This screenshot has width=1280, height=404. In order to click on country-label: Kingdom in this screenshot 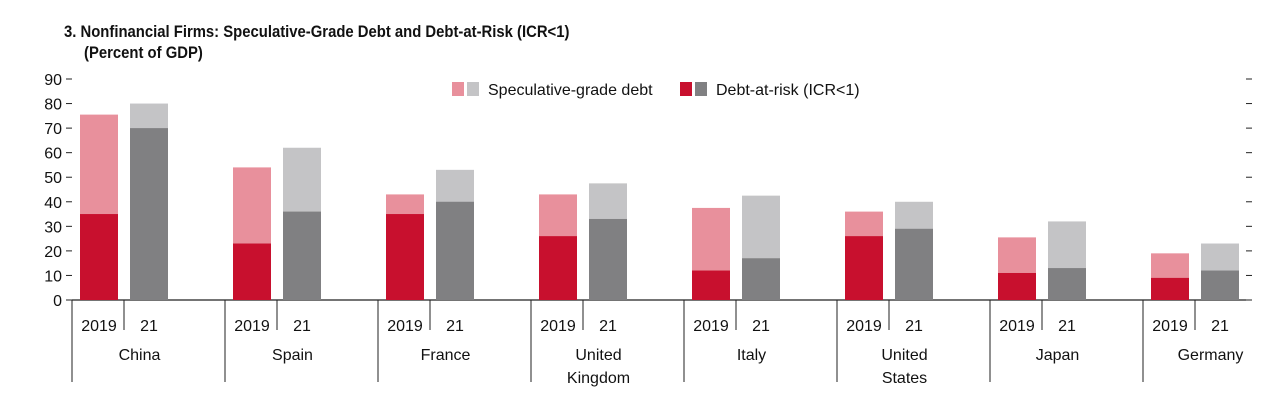, I will do `click(598, 378)`.